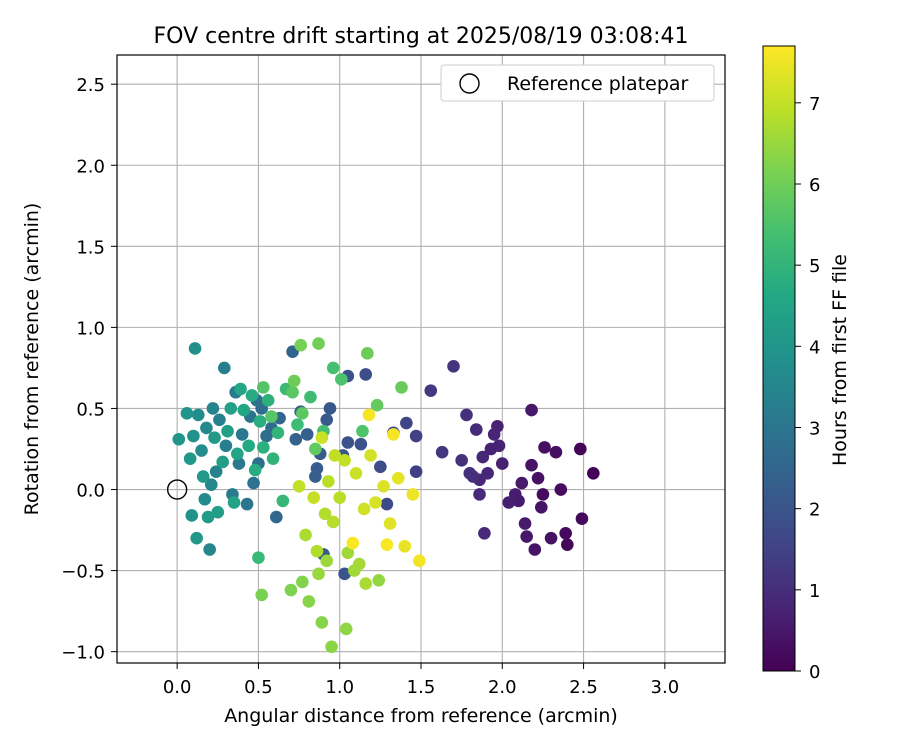 Image resolution: width=900 pixels, height=750 pixels. What do you see at coordinates (598, 84) in the screenshot?
I see `legend-label: Reference platepar` at bounding box center [598, 84].